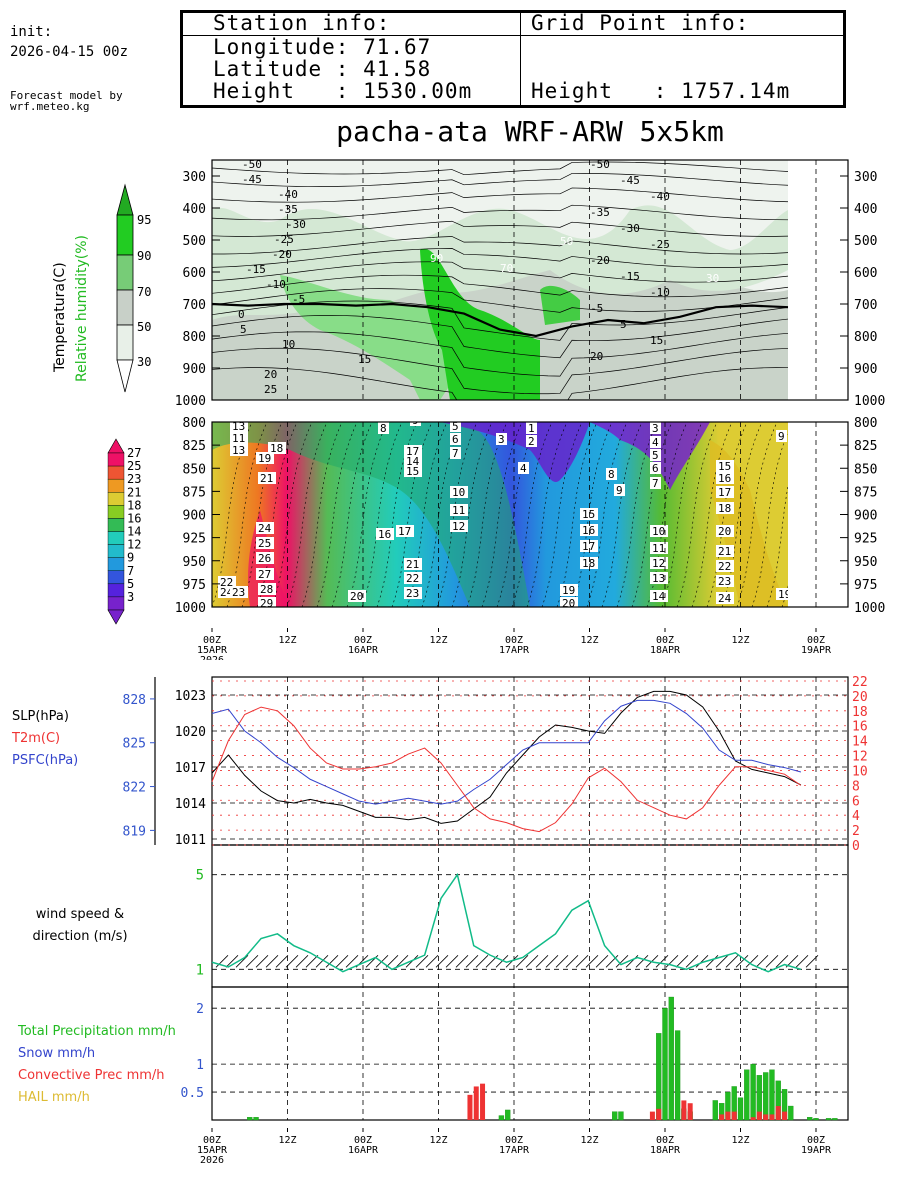  Describe the element at coordinates (589, 514) in the screenshot. I see `temp-contour-label-box: 15` at that location.